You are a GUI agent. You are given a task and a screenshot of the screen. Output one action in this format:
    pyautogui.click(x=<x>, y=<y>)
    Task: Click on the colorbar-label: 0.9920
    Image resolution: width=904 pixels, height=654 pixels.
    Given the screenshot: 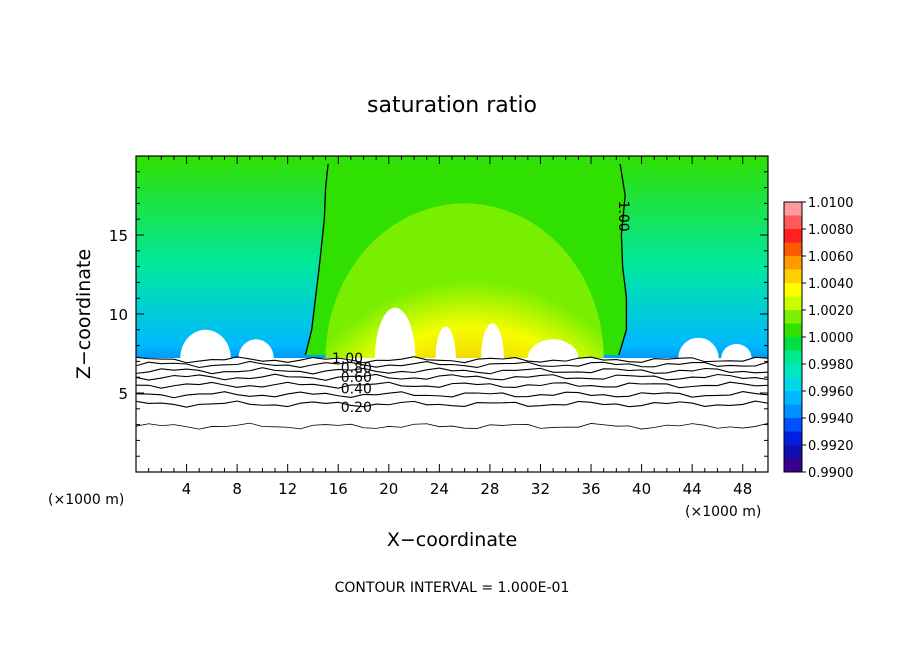 What is the action you would take?
    pyautogui.click(x=831, y=446)
    